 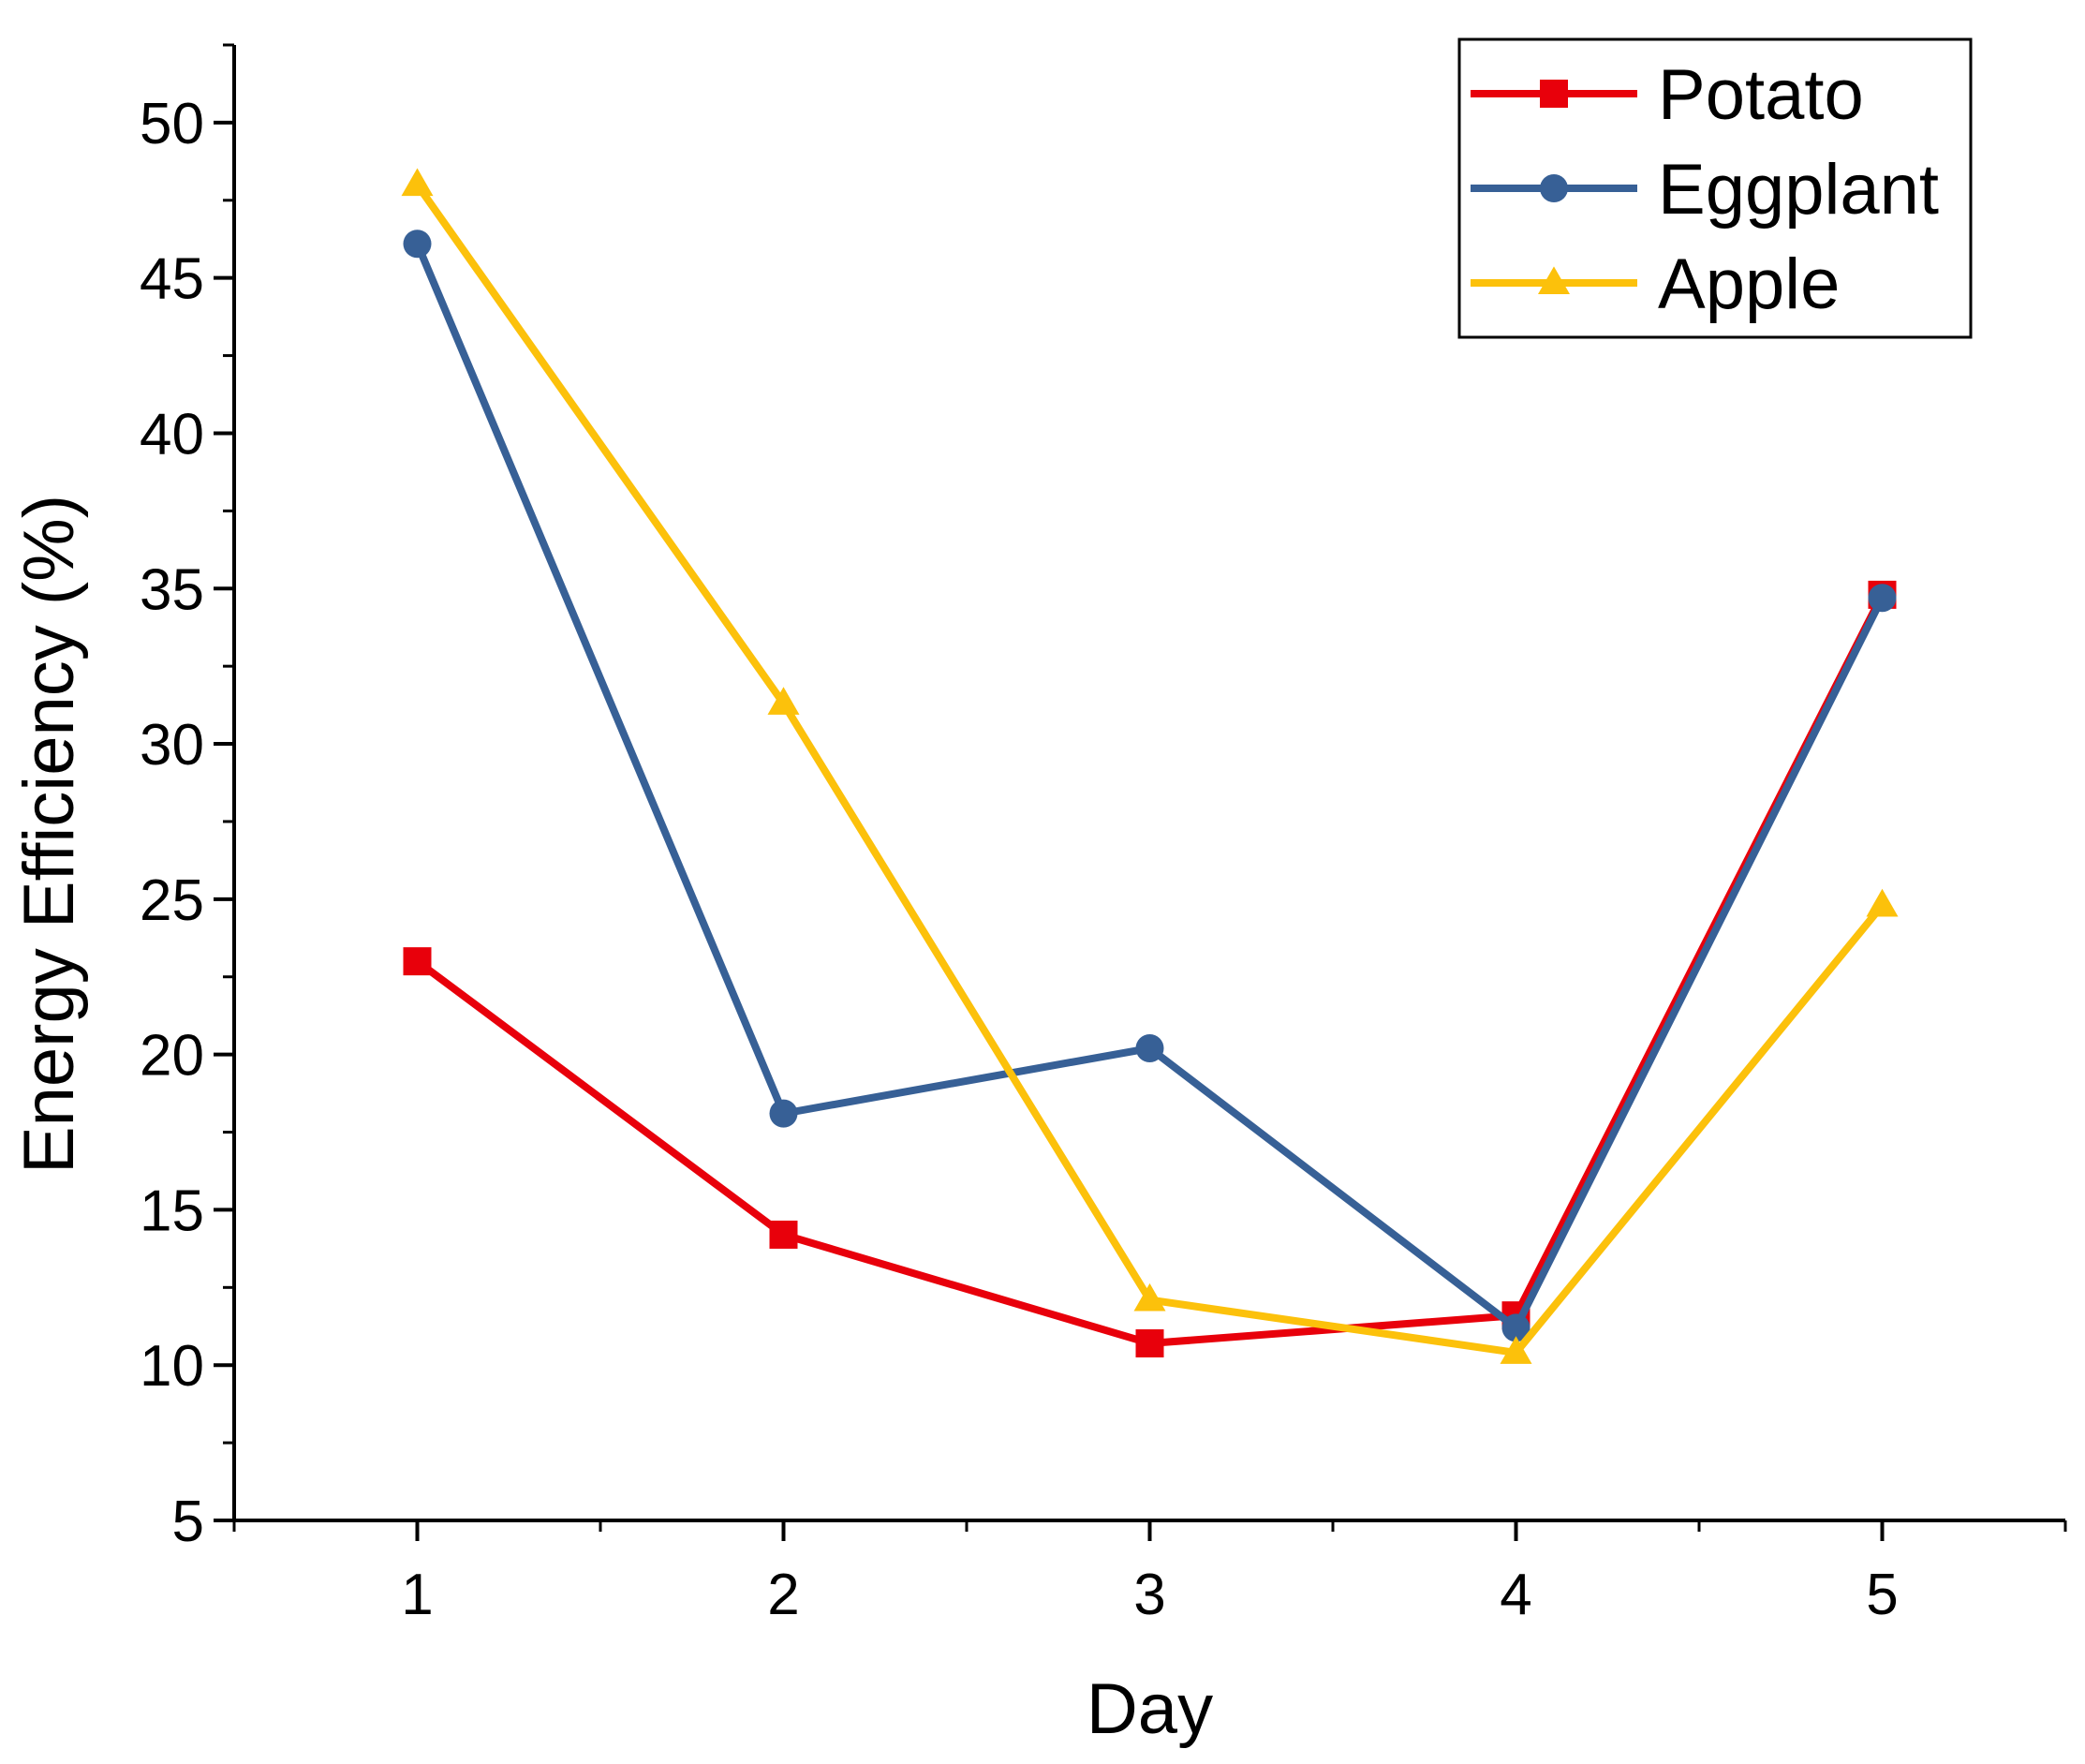 I want to click on x-tick-label: 5, so click(x=1882, y=1595).